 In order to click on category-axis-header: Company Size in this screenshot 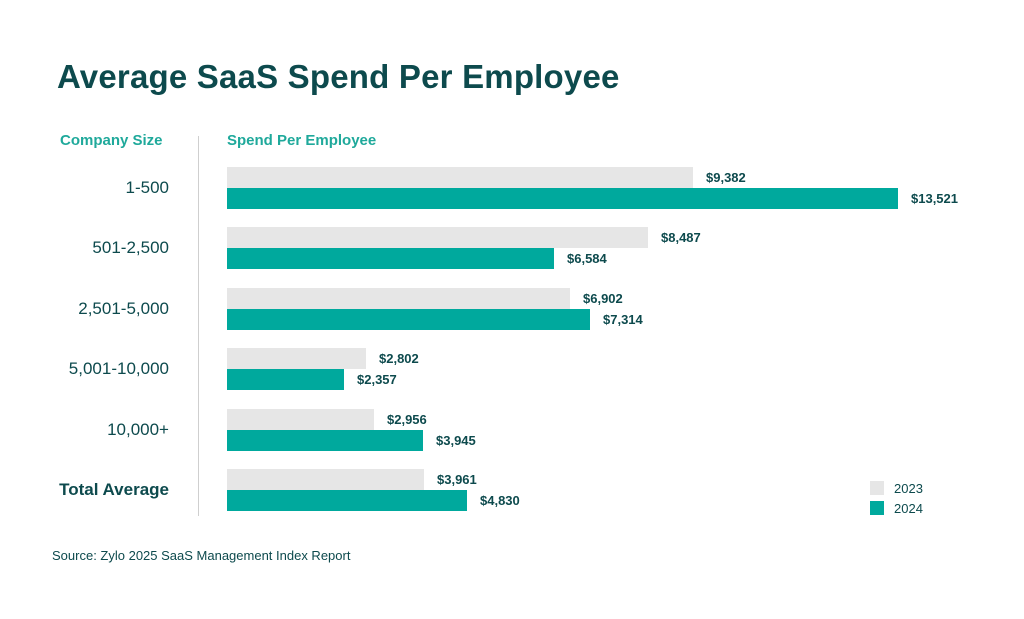, I will do `click(111, 140)`.